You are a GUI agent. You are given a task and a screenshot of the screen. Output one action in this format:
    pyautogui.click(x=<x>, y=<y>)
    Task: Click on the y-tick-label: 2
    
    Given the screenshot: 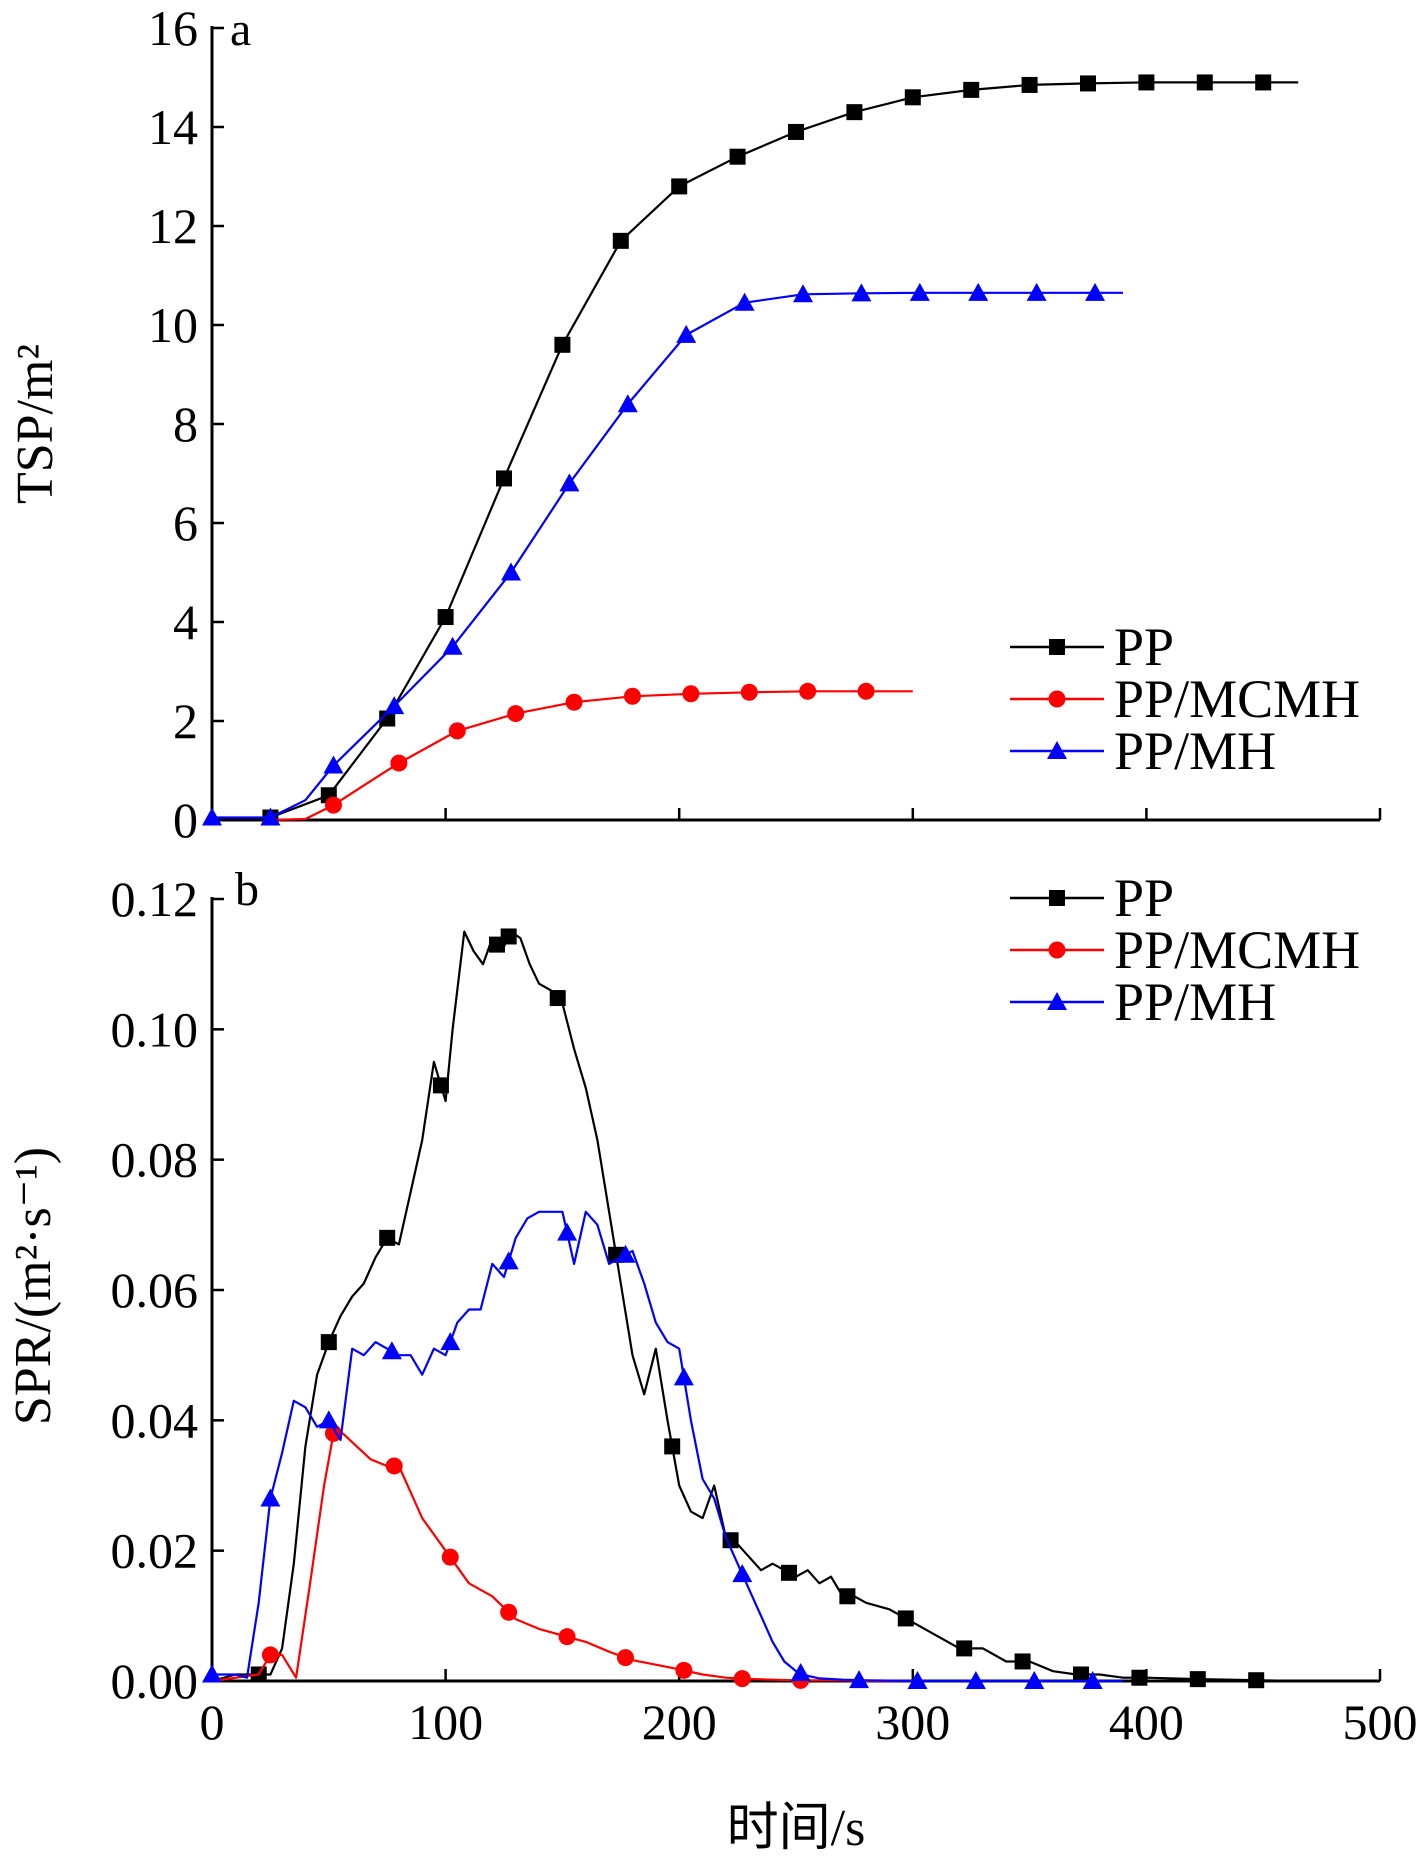 What is the action you would take?
    pyautogui.click(x=185, y=721)
    